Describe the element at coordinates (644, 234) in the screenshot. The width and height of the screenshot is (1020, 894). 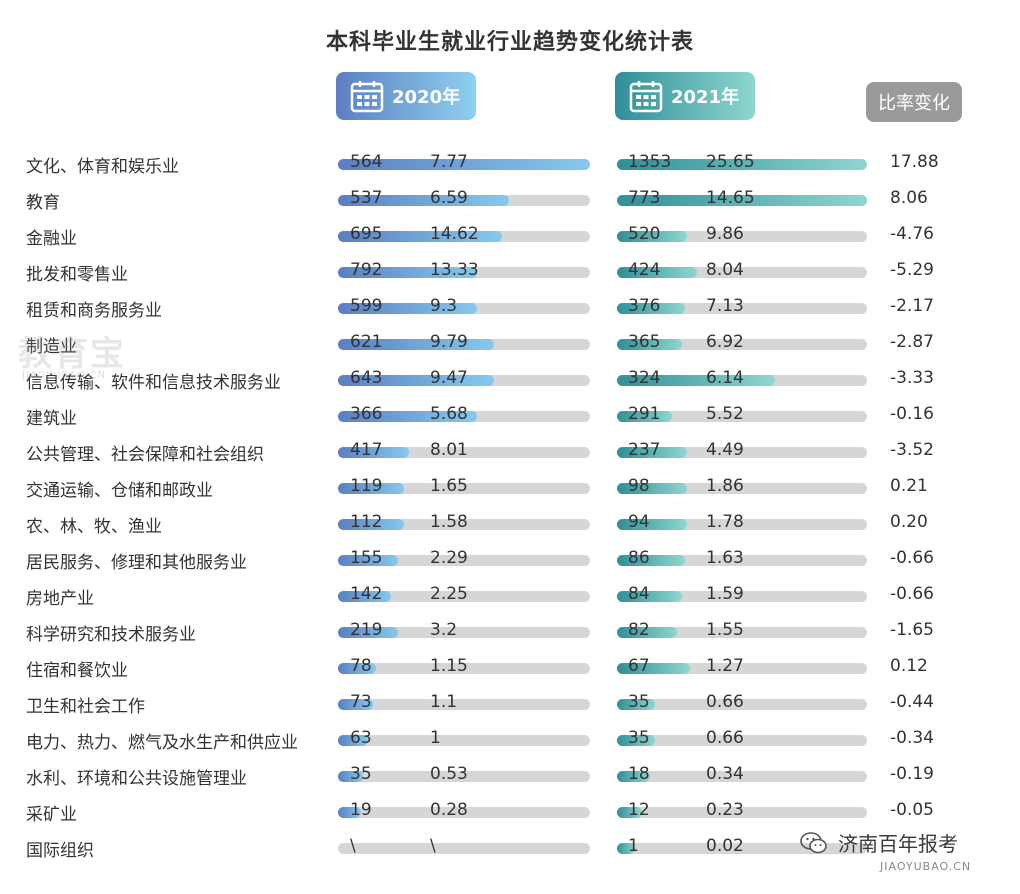
I see `count-2021-label: 520` at that location.